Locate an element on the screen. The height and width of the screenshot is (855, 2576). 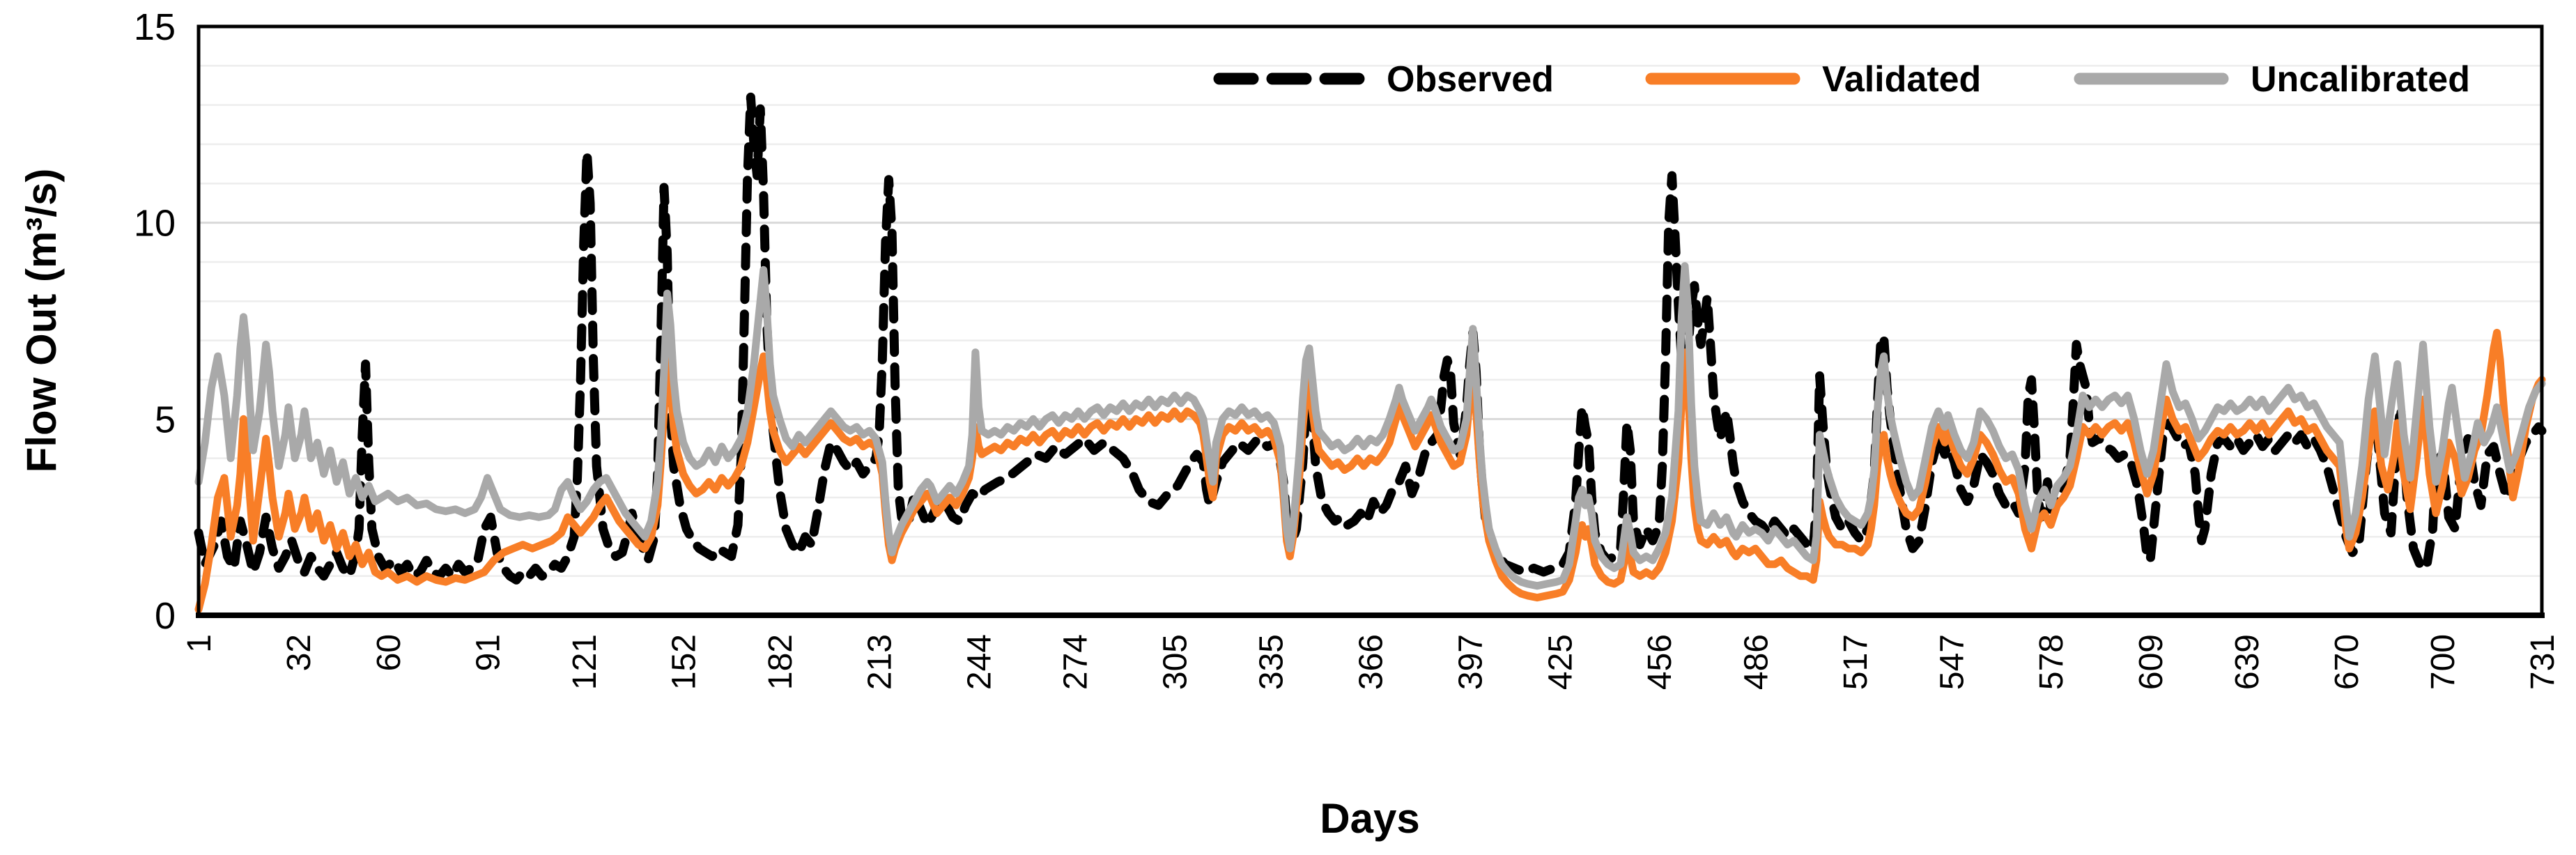
x-tick-label: 366 is located at coordinates (1371, 662).